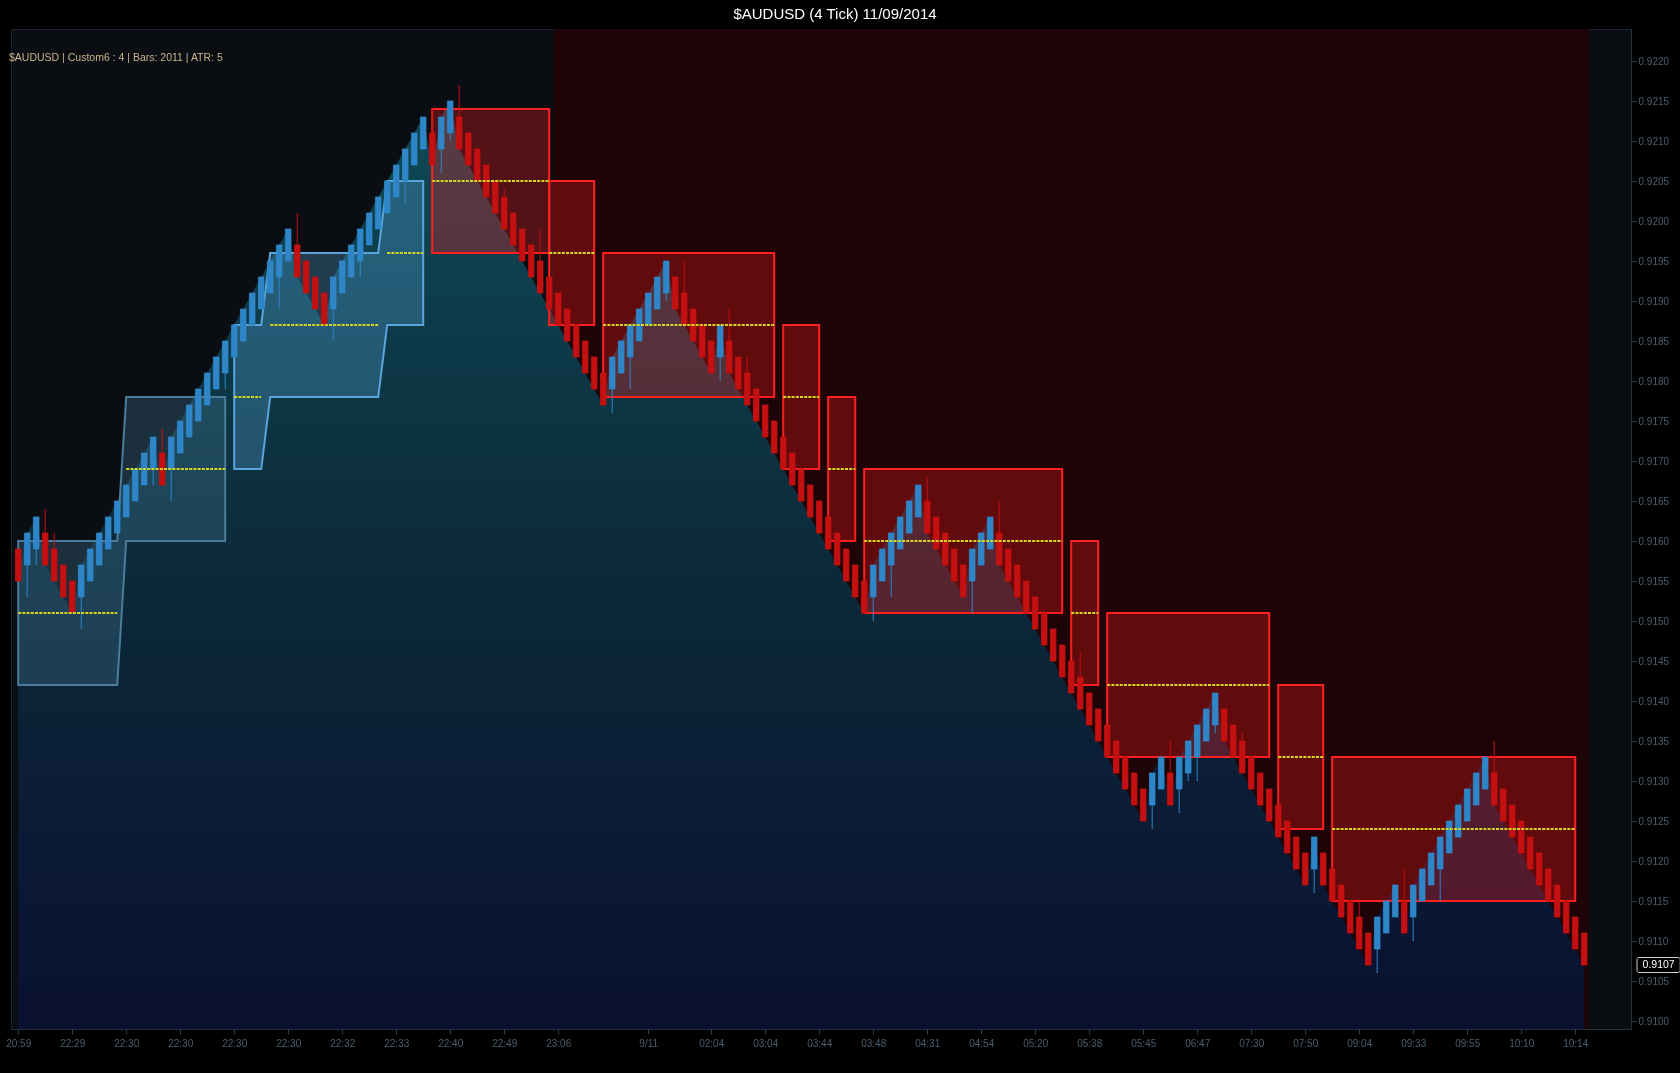 The height and width of the screenshot is (1073, 1680). Describe the element at coordinates (1360, 1043) in the screenshot. I see `x-tick-label: 09:04` at that location.